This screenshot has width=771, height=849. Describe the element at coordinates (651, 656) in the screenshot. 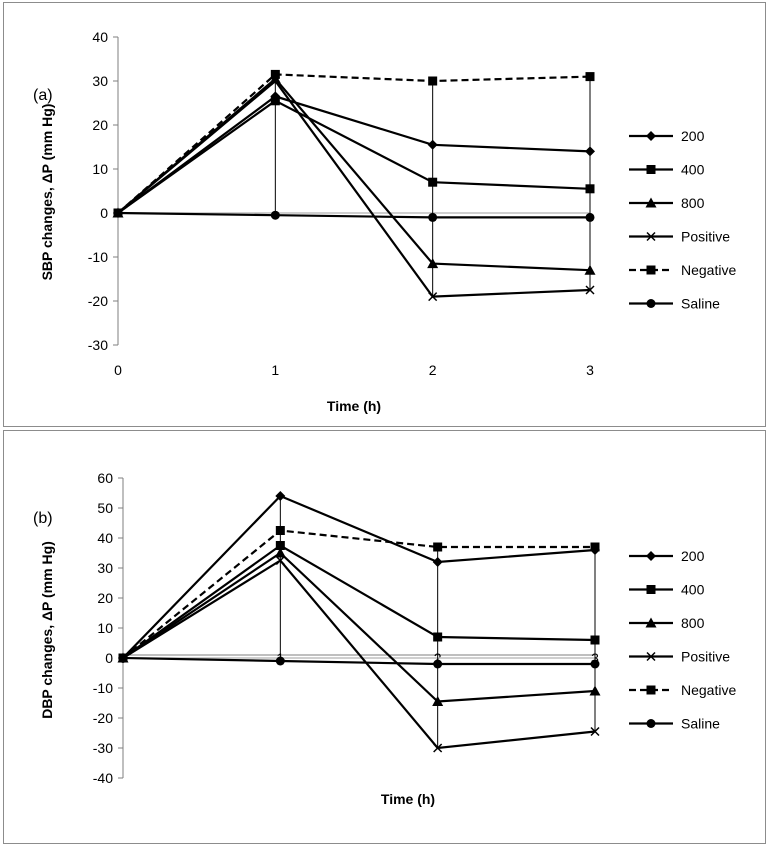

I see `legend-marker-positive` at that location.